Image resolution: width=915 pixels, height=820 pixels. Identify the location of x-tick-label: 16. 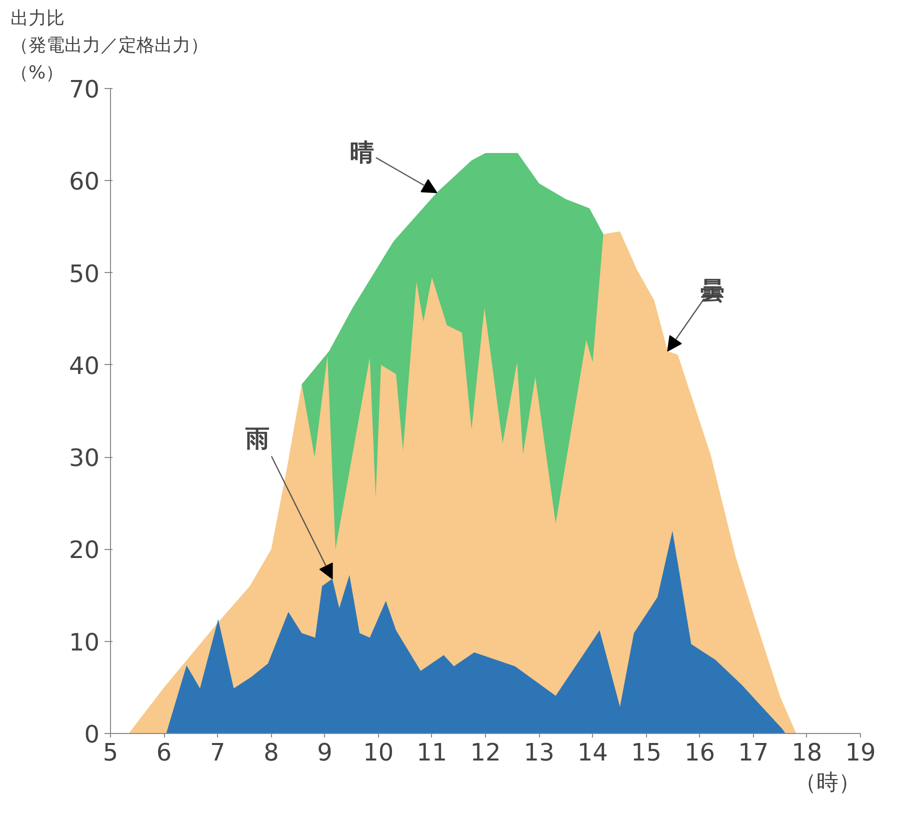
(700, 752).